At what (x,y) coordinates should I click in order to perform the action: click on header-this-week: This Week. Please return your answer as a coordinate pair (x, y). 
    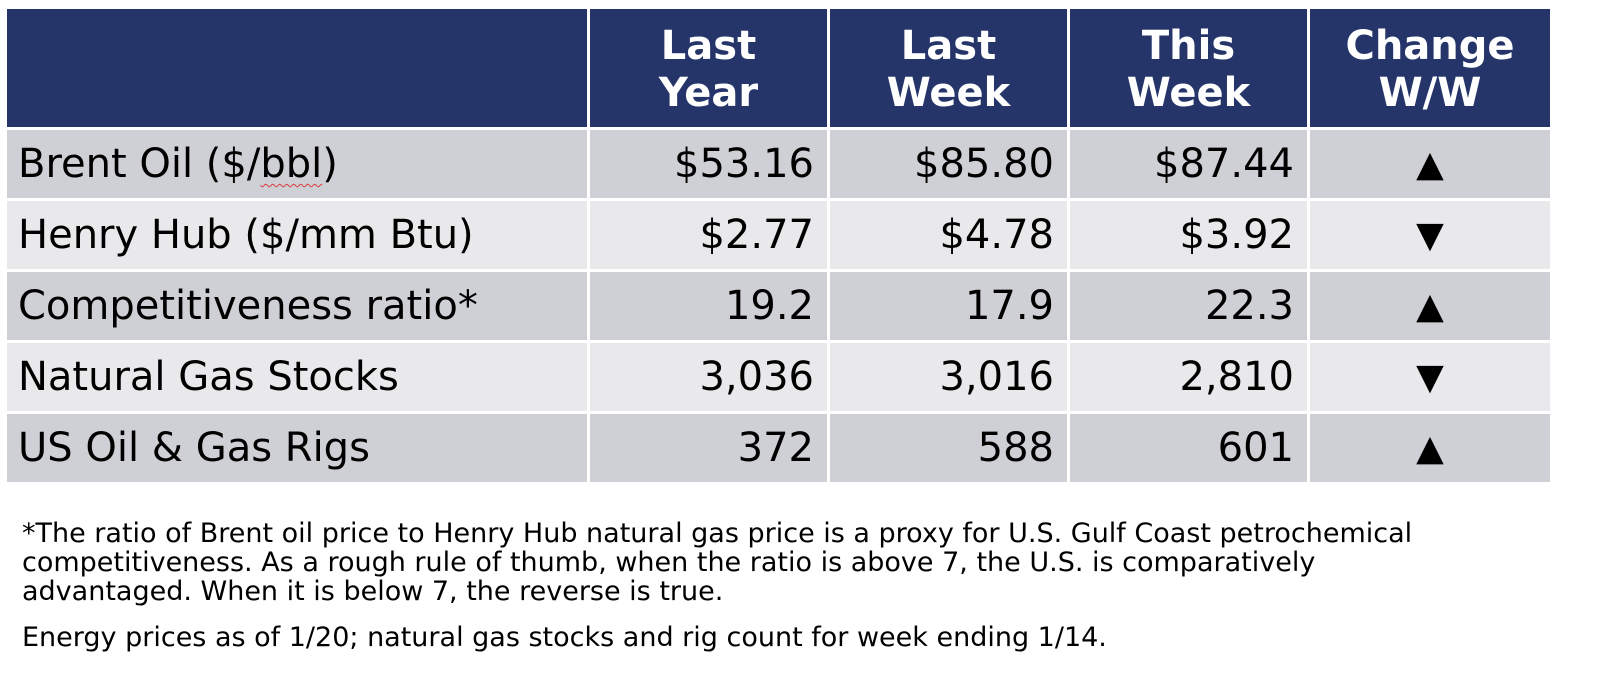
    Looking at the image, I should click on (1188, 68).